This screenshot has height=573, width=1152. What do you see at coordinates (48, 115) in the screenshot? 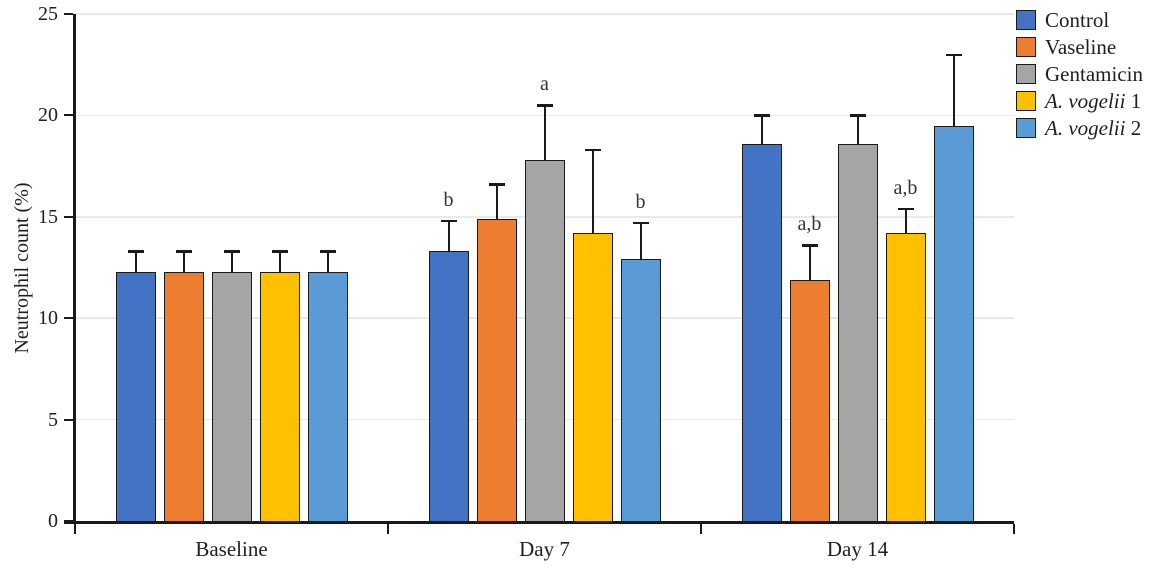
I see `y-tick-label-20: 20` at bounding box center [48, 115].